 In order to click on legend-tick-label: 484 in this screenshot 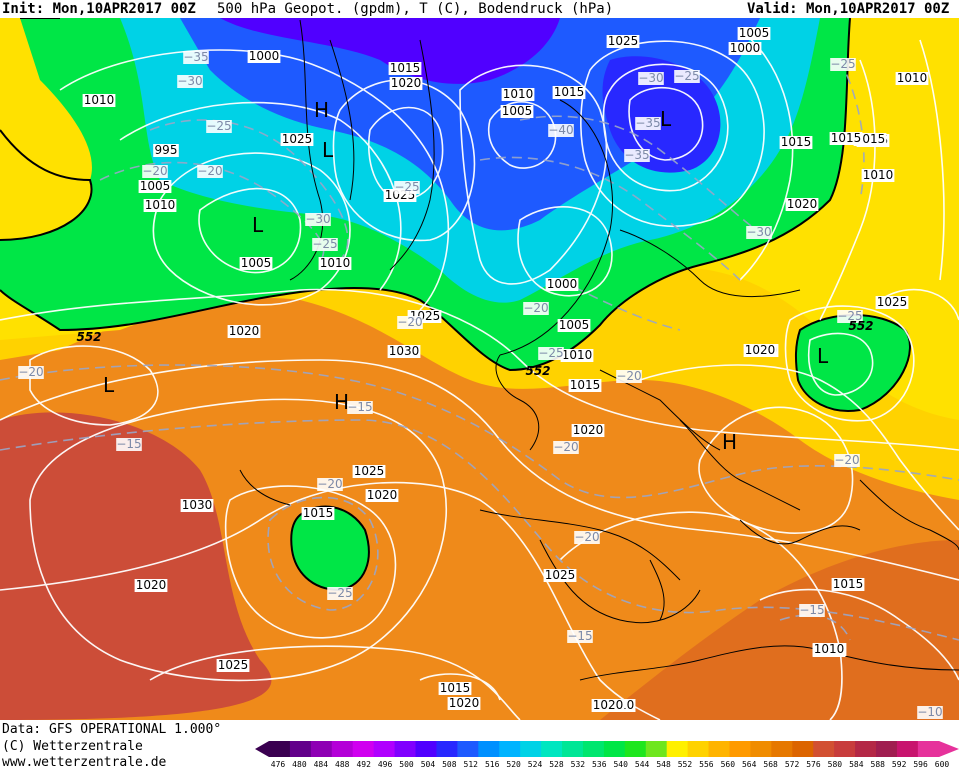, I will do `click(321, 764)`.